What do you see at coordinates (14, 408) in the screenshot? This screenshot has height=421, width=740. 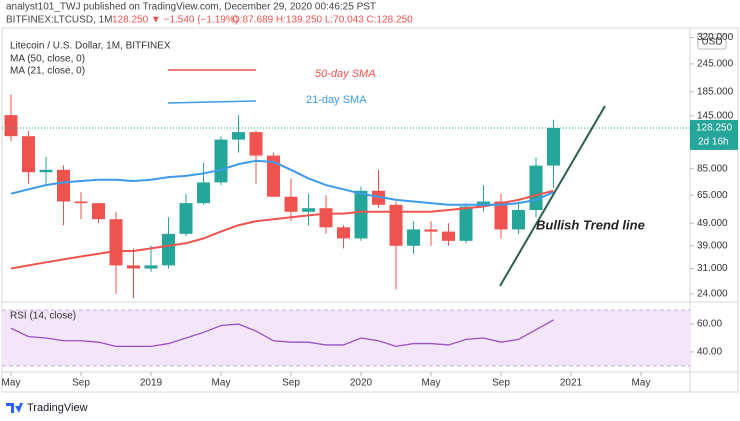 I see `logo-icon` at bounding box center [14, 408].